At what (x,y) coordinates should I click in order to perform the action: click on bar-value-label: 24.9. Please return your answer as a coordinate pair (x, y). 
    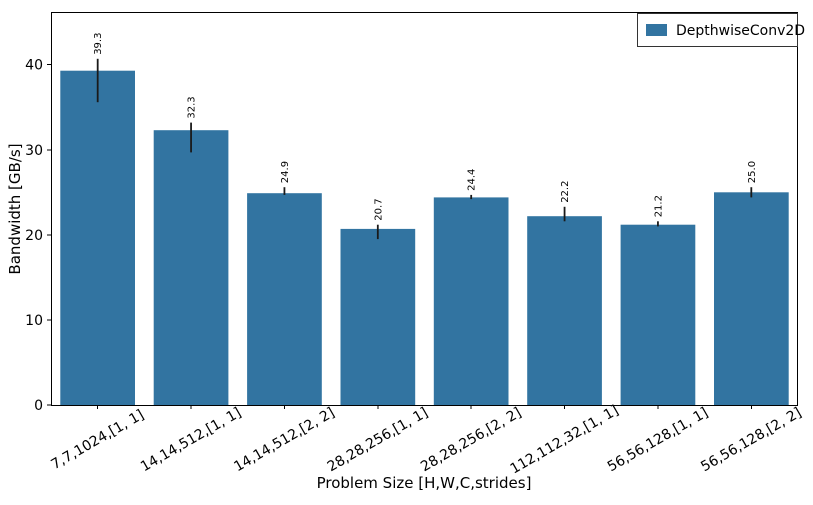
    Looking at the image, I should click on (285, 172).